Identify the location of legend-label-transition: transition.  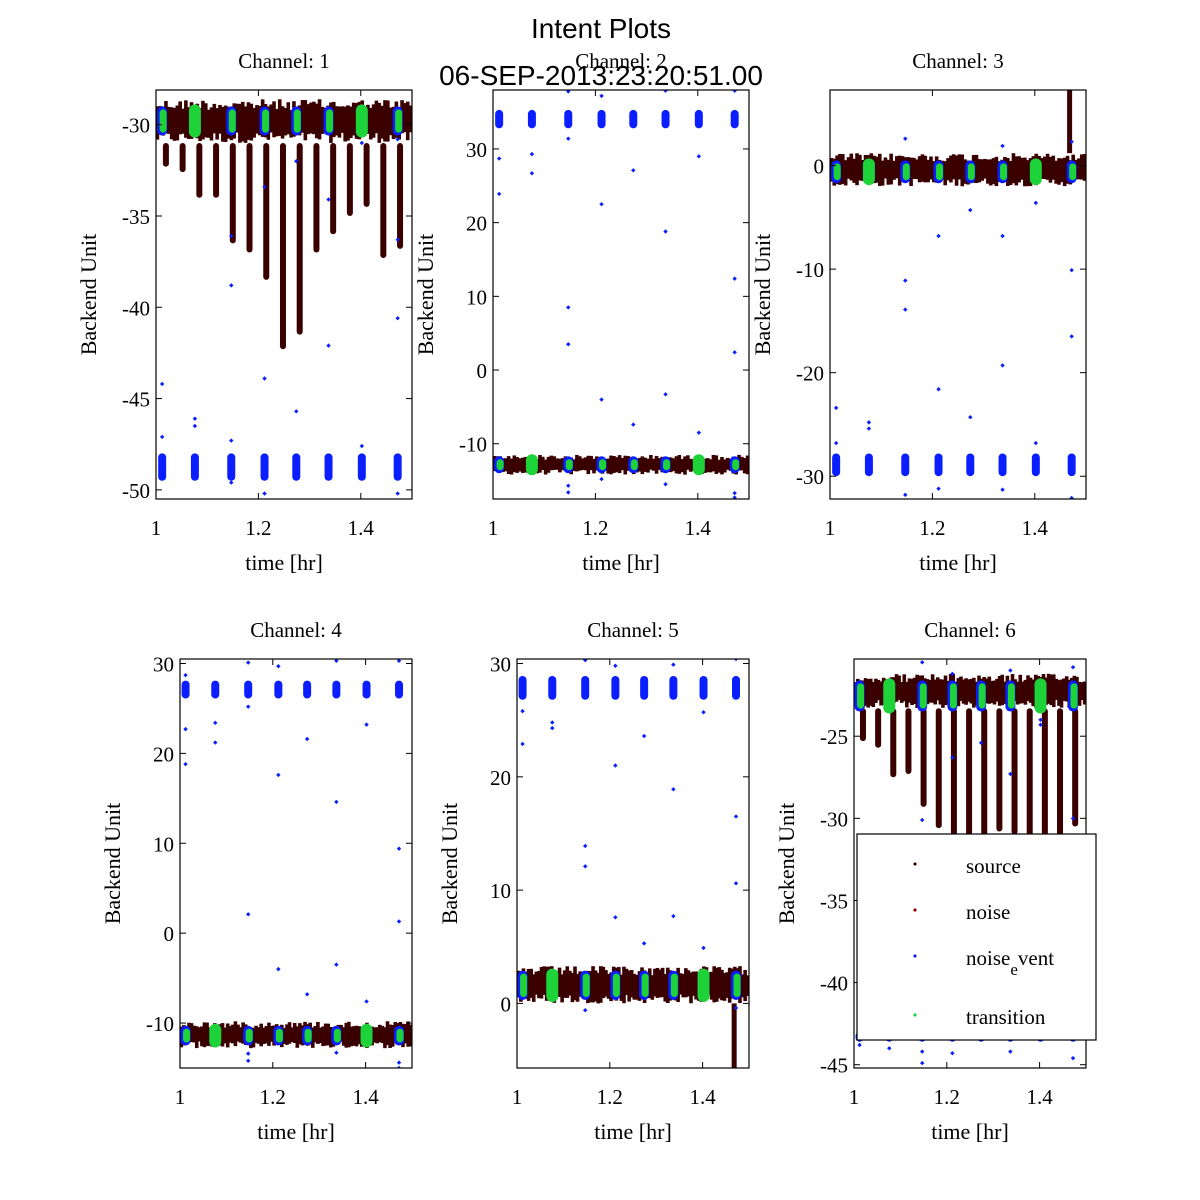
(1006, 1017).